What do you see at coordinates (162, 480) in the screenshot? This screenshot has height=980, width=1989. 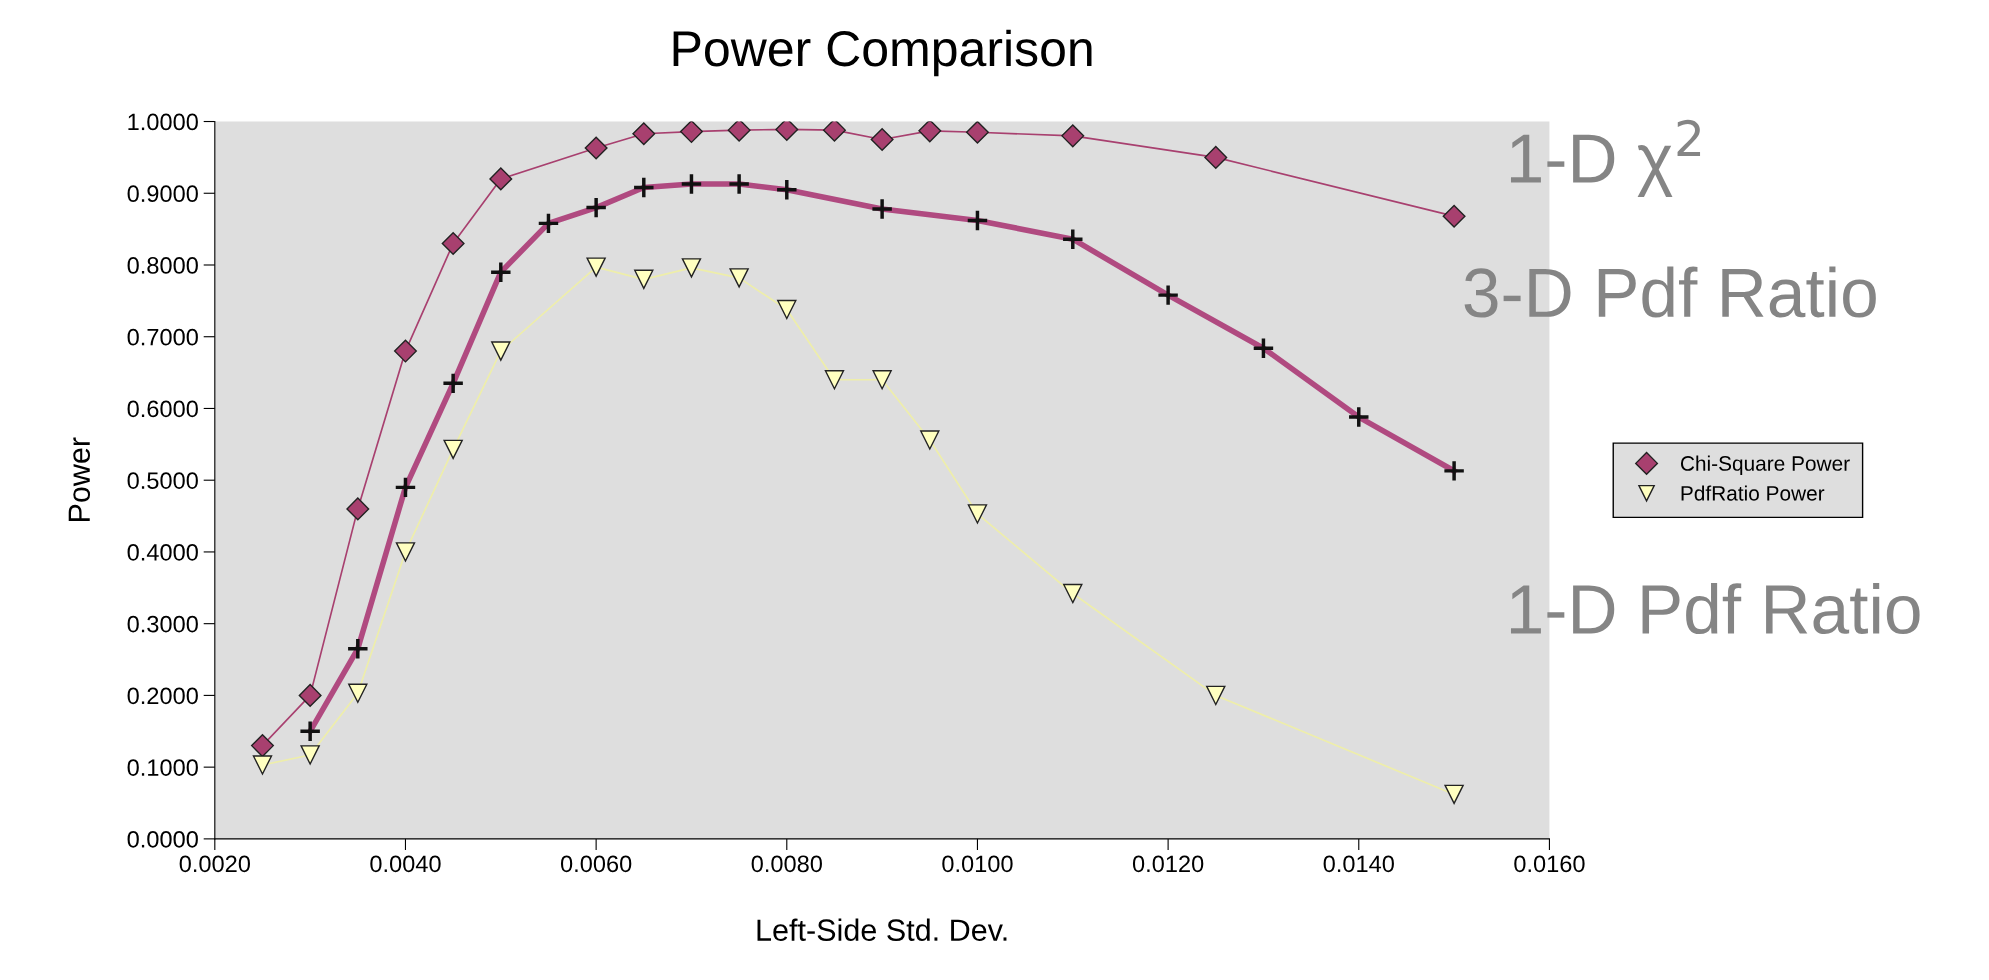 I see `y-tick-label: 0.5000` at bounding box center [162, 480].